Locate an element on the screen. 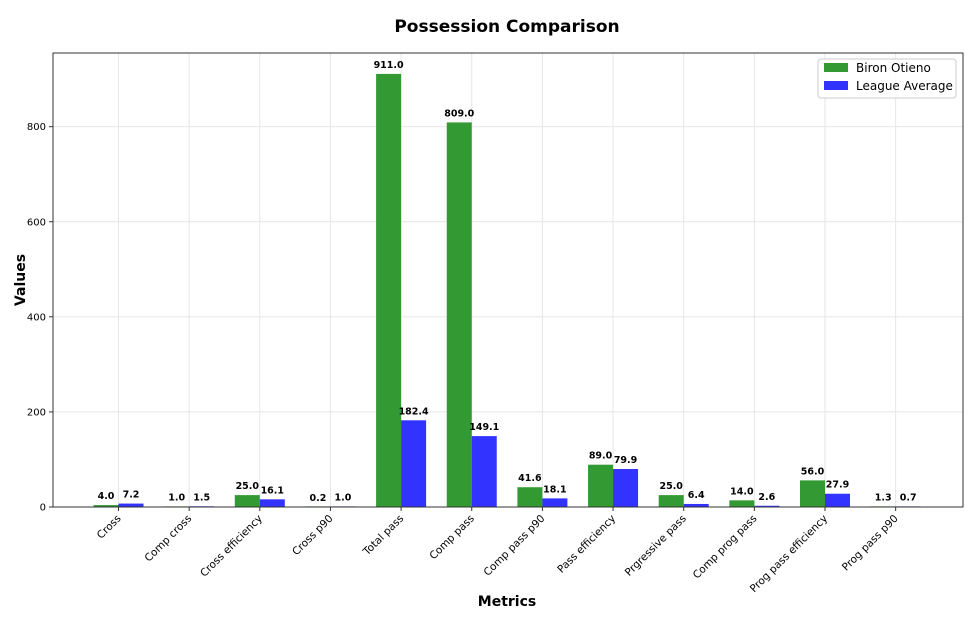  data-label: 79.9 is located at coordinates (625, 460).